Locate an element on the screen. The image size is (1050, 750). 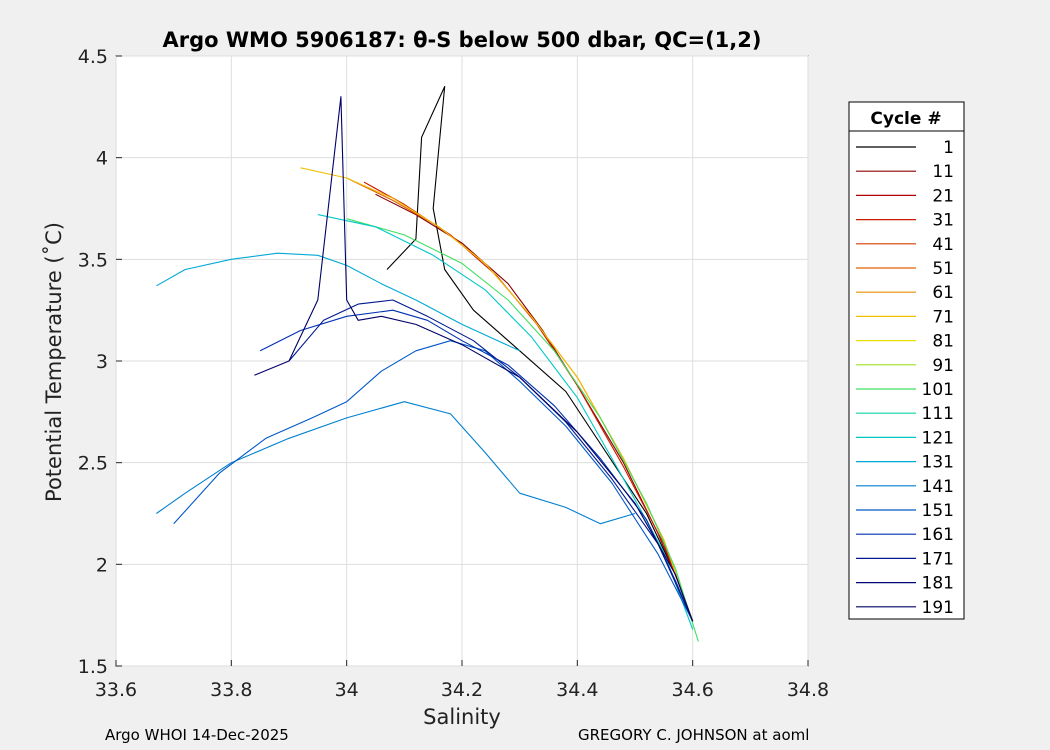
y-tick-label: 3.5 is located at coordinates (93, 260).